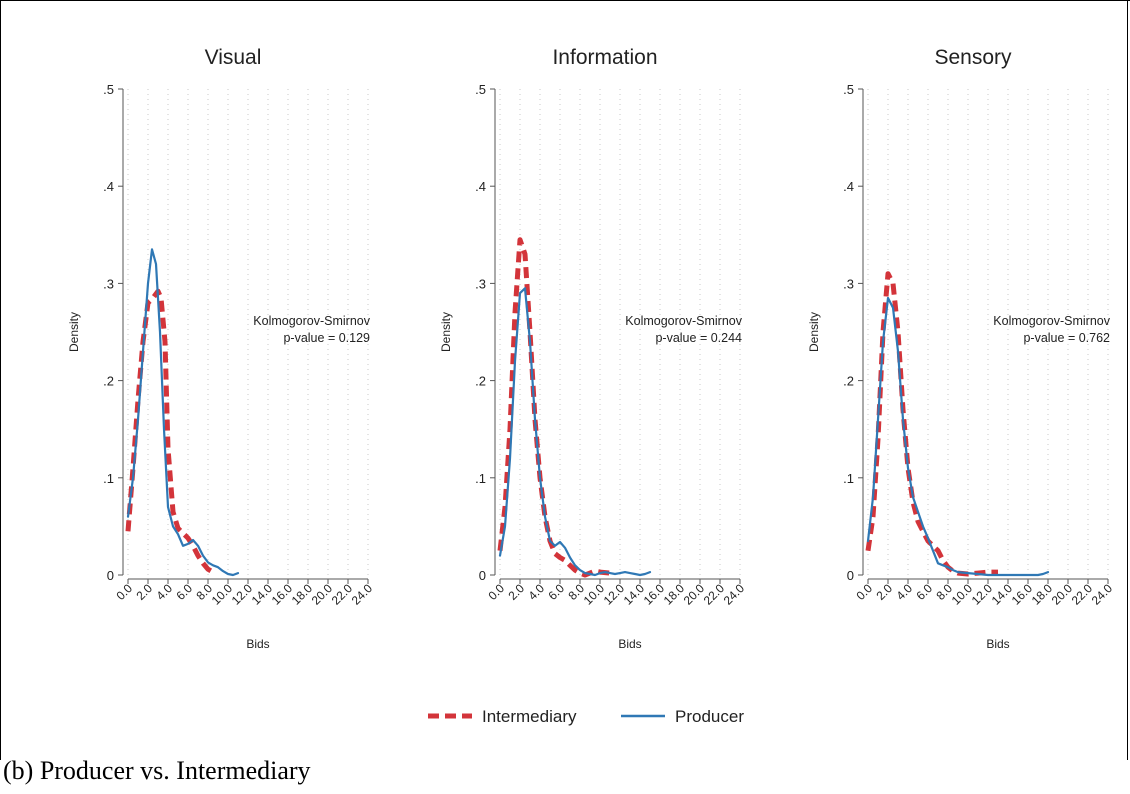 This screenshot has width=1130, height=794. What do you see at coordinates (604, 57) in the screenshot?
I see `chart-title: Information` at bounding box center [604, 57].